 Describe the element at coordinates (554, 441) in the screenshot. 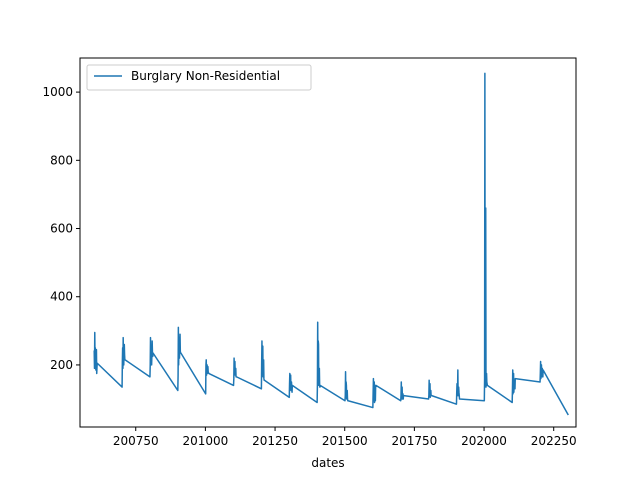

I see `x-tick-label: 202250` at that location.